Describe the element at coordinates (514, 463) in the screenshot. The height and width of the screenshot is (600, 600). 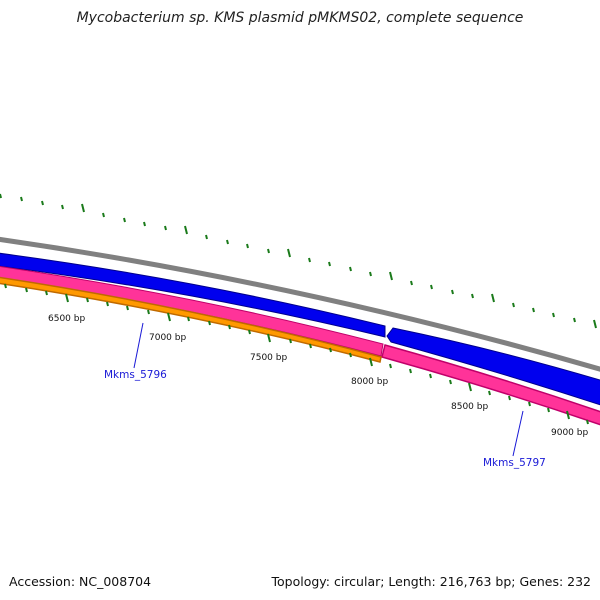
I see `gene-label-mkms-5797: Mkms_5797` at that location.